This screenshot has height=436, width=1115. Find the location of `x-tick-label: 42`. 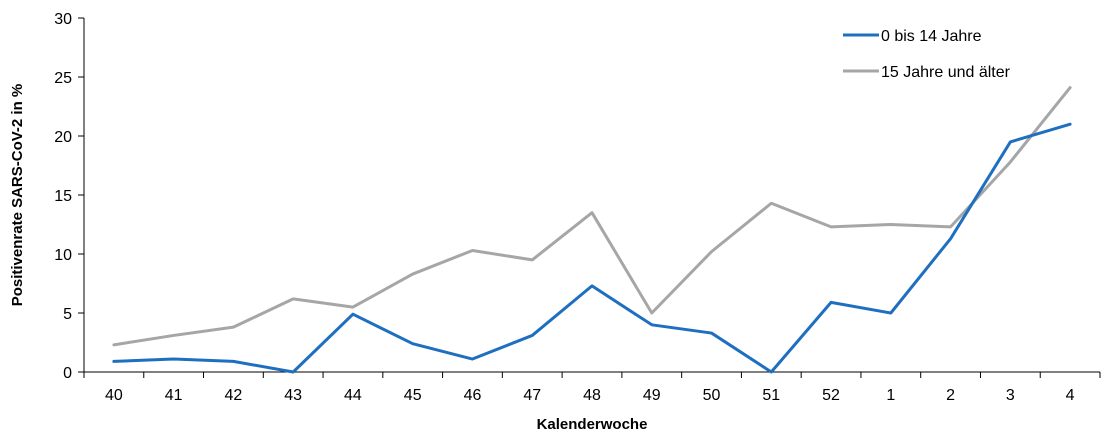

x-tick-label: 42 is located at coordinates (234, 395).